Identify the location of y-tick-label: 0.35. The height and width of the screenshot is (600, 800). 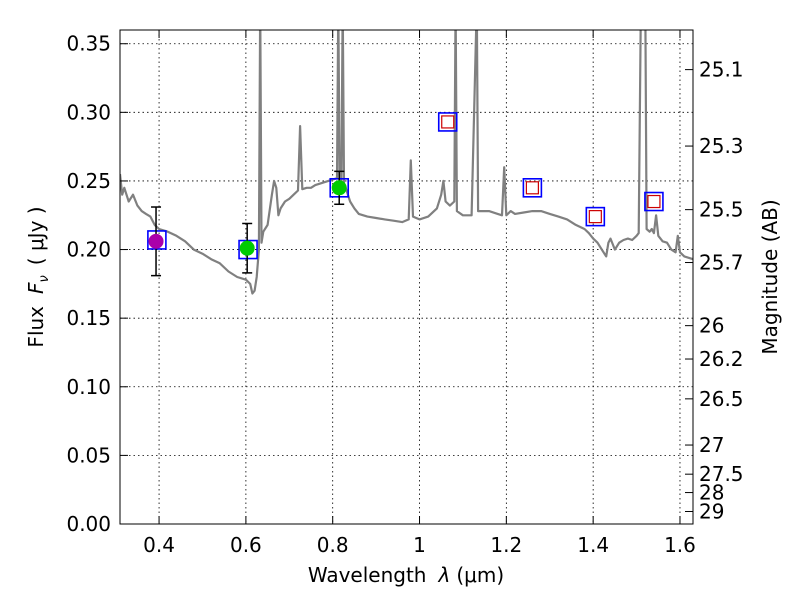
(88, 44).